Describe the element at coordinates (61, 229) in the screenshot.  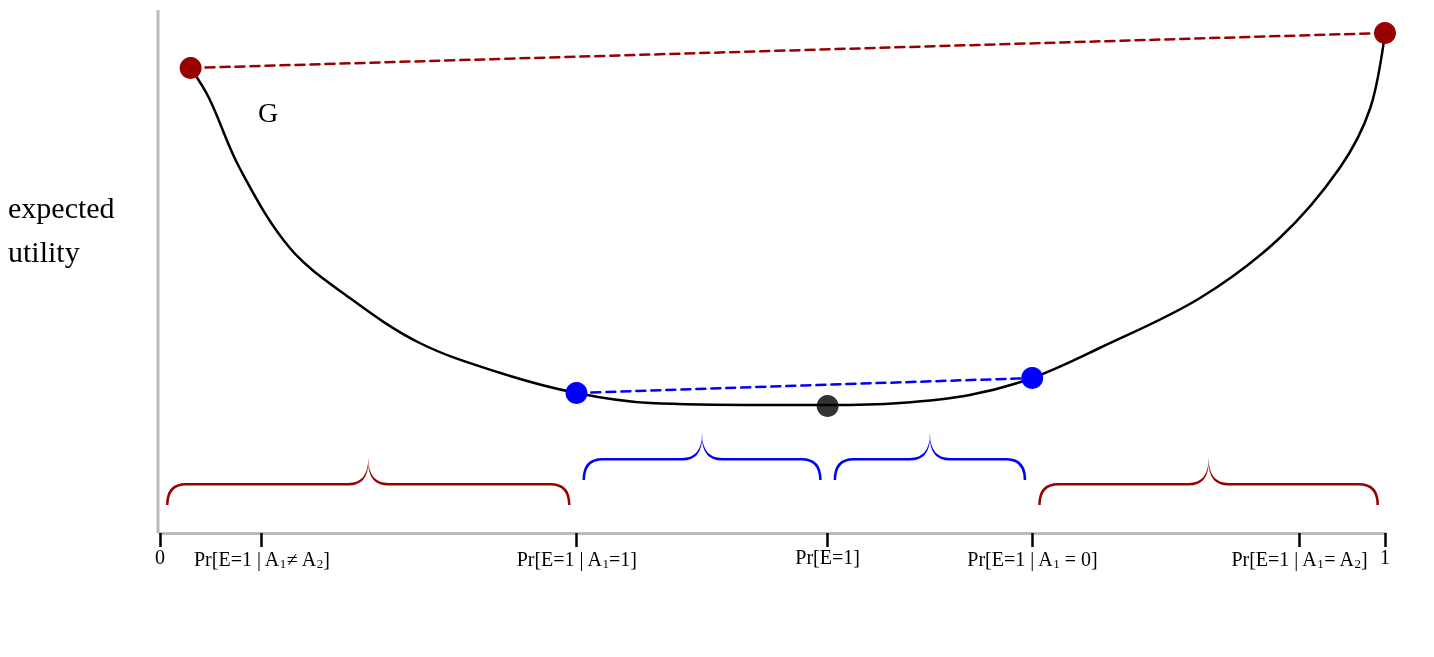
I see `y-axis-title: expected utility` at that location.